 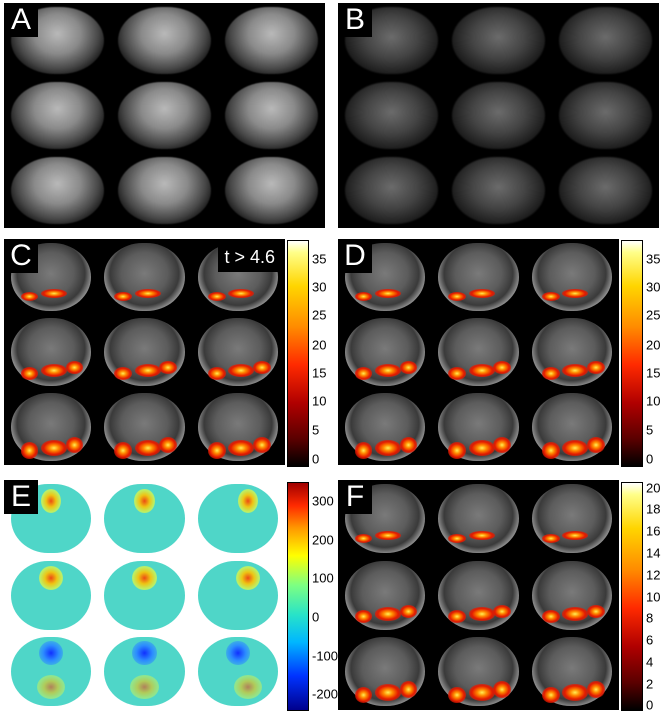 I want to click on panel-e-grid, so click(x=144, y=595).